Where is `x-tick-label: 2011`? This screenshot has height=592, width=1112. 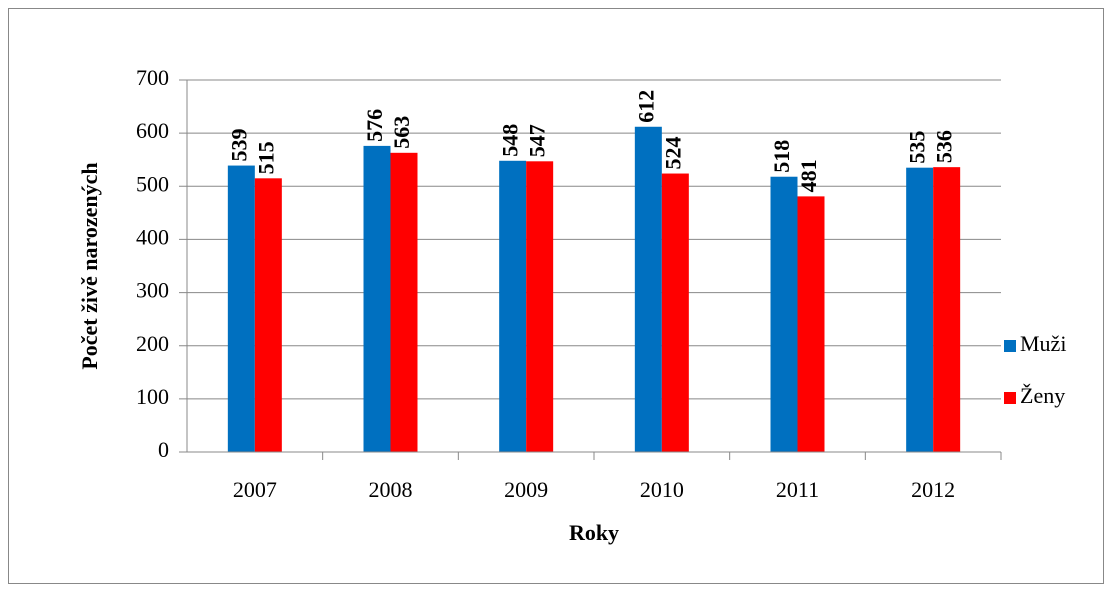 x-tick-label: 2011 is located at coordinates (797, 489).